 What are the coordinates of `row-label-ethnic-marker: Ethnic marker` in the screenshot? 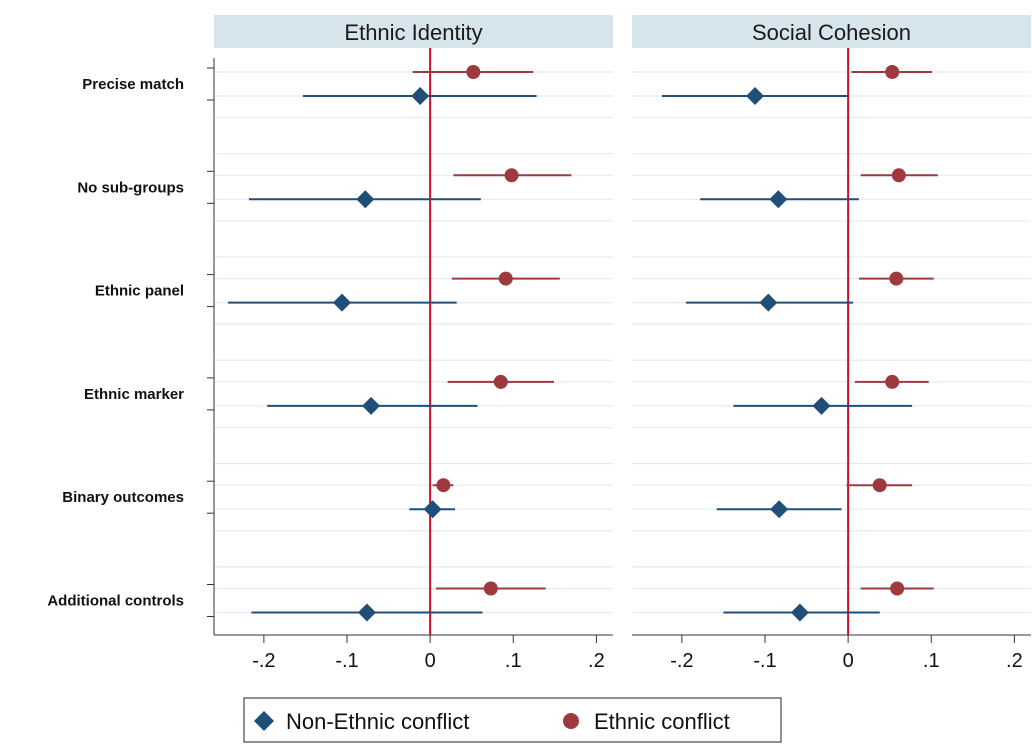 It's located at (134, 394).